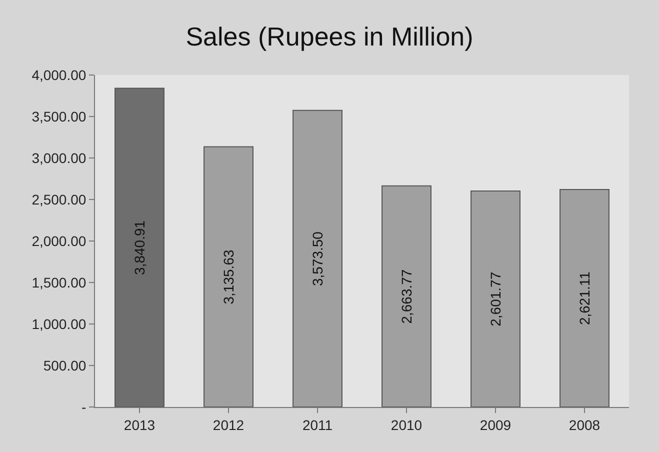 Image resolution: width=659 pixels, height=452 pixels. Describe the element at coordinates (59, 324) in the screenshot. I see `y-tick-label: 1,000.00` at that location.